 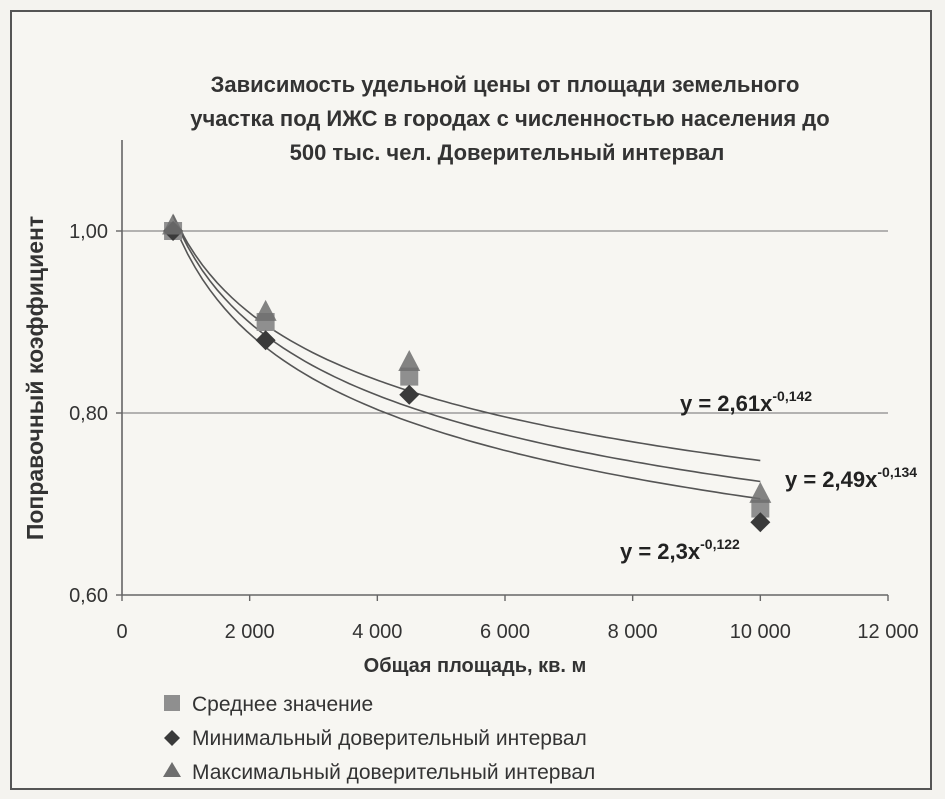 I want to click on y-tick-label: 0,80, so click(x=88, y=414).